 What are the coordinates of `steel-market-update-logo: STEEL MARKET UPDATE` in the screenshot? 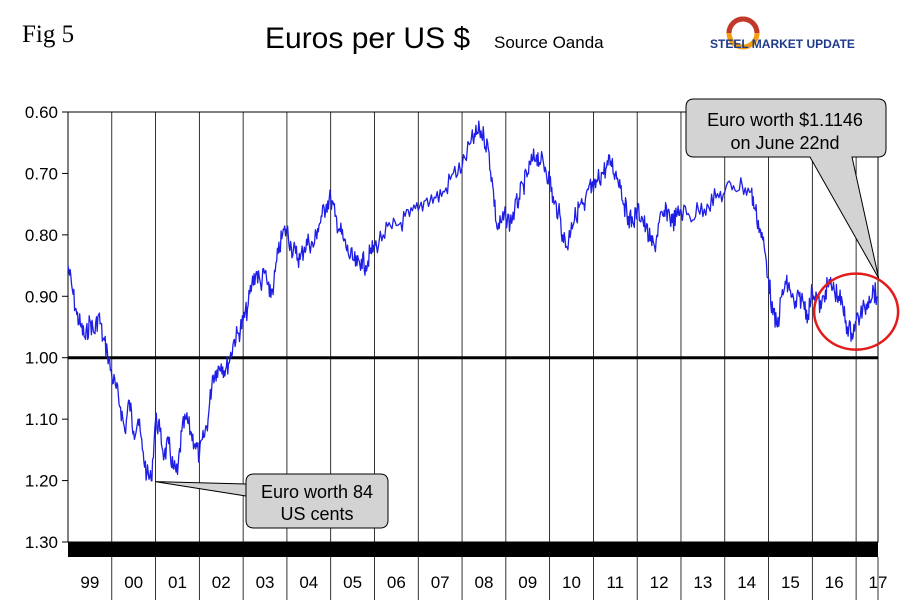 It's located at (782, 33).